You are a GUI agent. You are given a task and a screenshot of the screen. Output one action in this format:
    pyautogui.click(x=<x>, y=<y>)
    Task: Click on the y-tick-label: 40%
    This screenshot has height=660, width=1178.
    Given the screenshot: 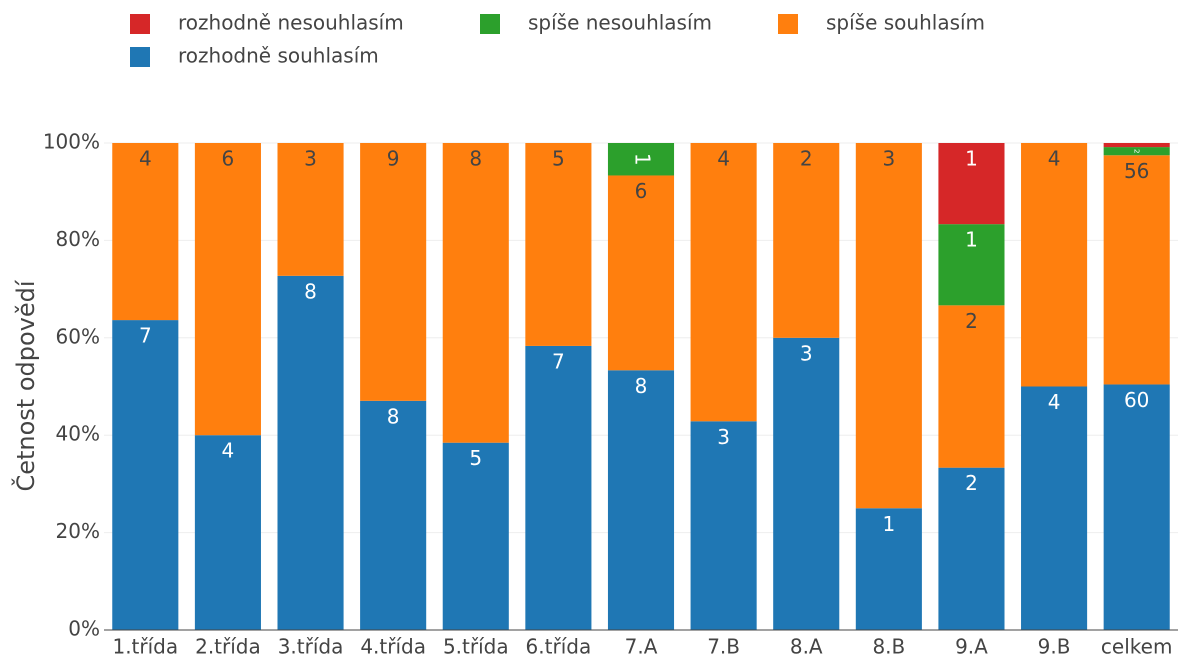 What is the action you would take?
    pyautogui.click(x=78, y=434)
    